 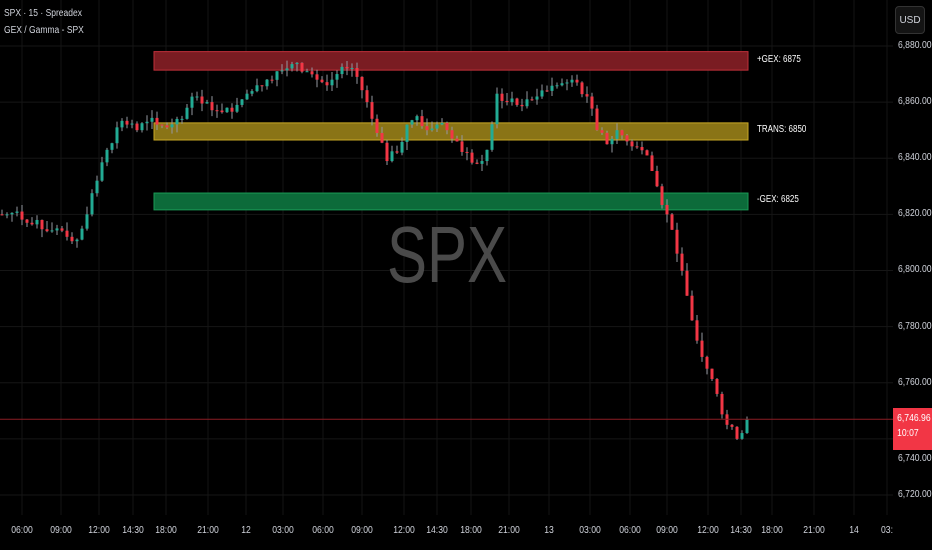 I want to click on y-axis-tick: 6,780.00, so click(x=915, y=325).